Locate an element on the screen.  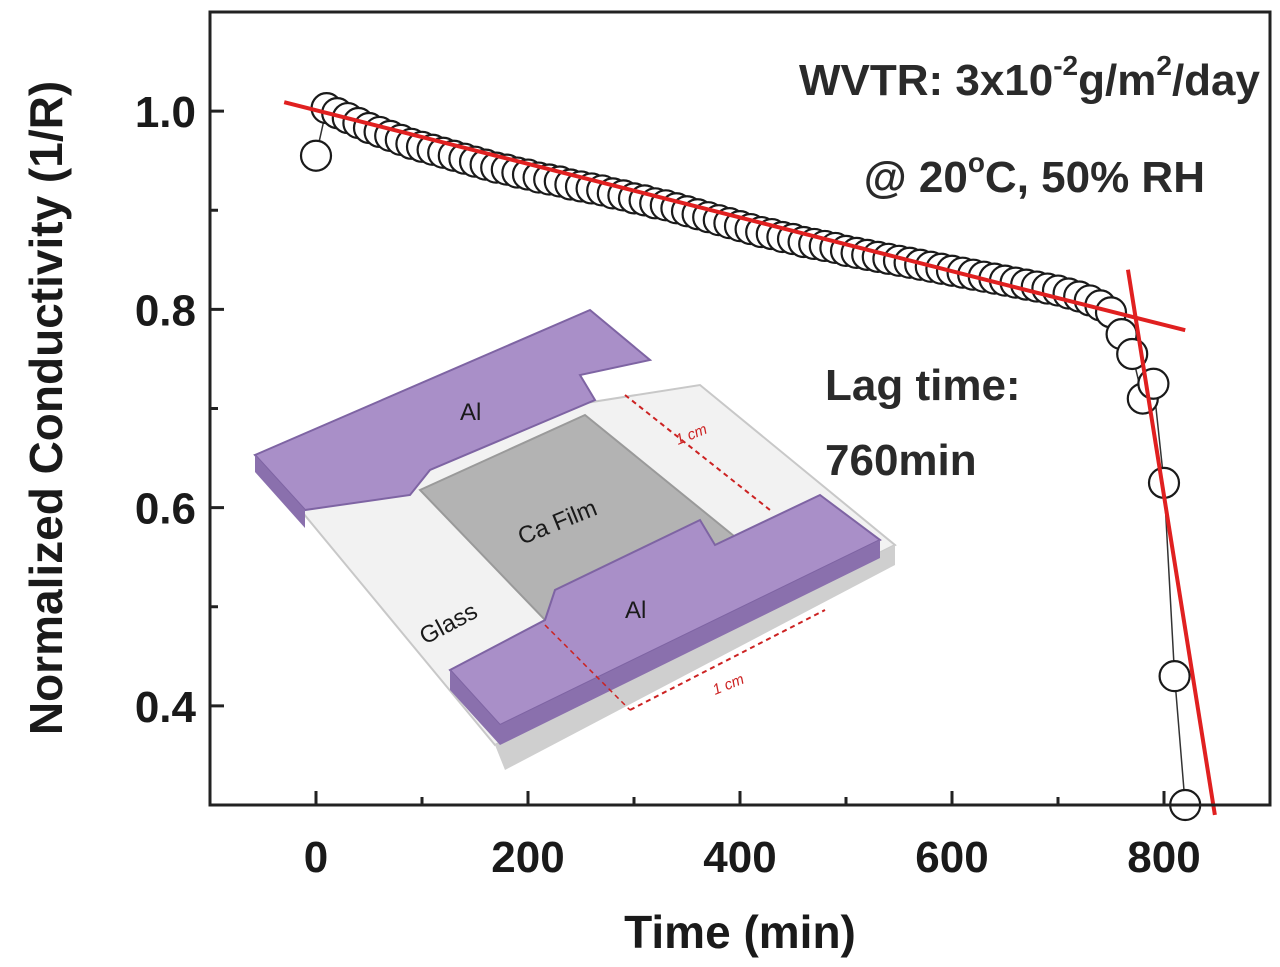
dim-line-right is located at coordinates (697, 452).